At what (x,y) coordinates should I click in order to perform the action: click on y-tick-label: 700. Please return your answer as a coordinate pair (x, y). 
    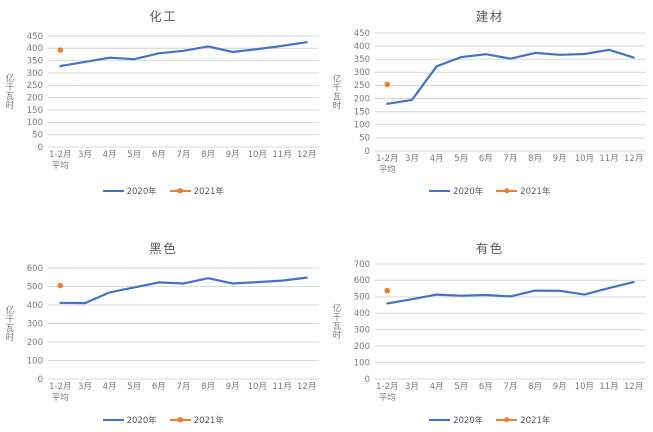
    Looking at the image, I should click on (361, 265).